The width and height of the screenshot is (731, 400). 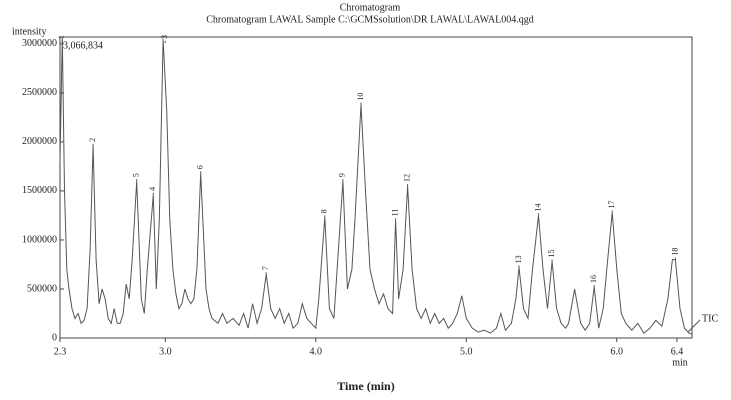 What do you see at coordinates (29, 31) in the screenshot?
I see `y-axis-label: intensity` at bounding box center [29, 31].